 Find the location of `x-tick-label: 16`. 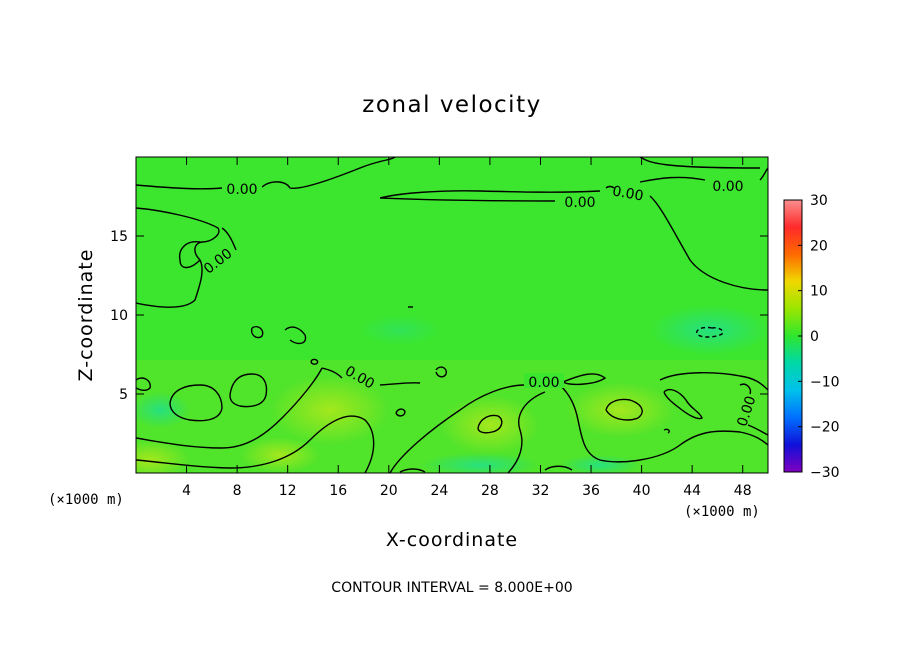

x-tick-label: 16 is located at coordinates (338, 491).